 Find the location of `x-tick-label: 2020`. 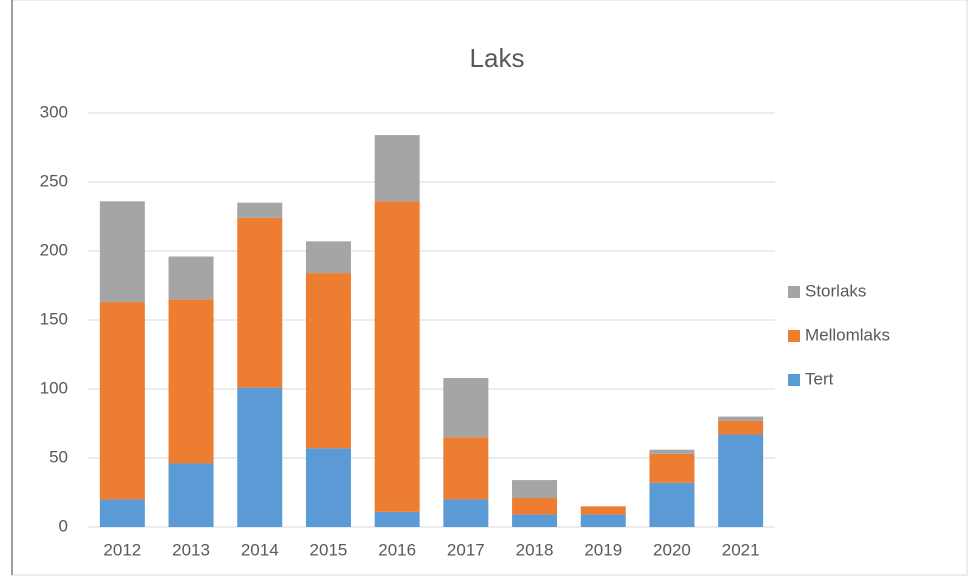

x-tick-label: 2020 is located at coordinates (672, 549).